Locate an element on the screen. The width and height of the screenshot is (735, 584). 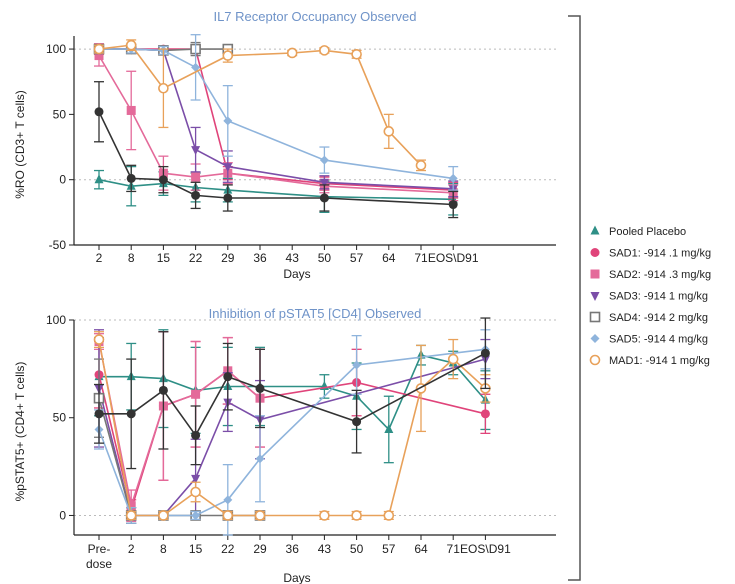
y-tick-label: 0 is located at coordinates (62, 515).